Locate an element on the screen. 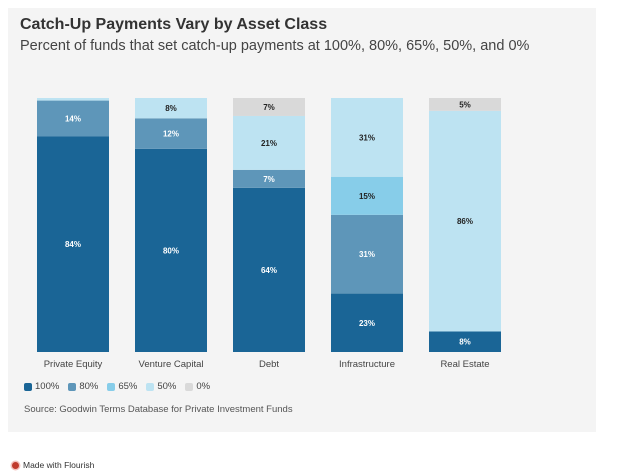 Image resolution: width=624 pixels, height=476 pixels. legend-label-2: 65% is located at coordinates (128, 386).